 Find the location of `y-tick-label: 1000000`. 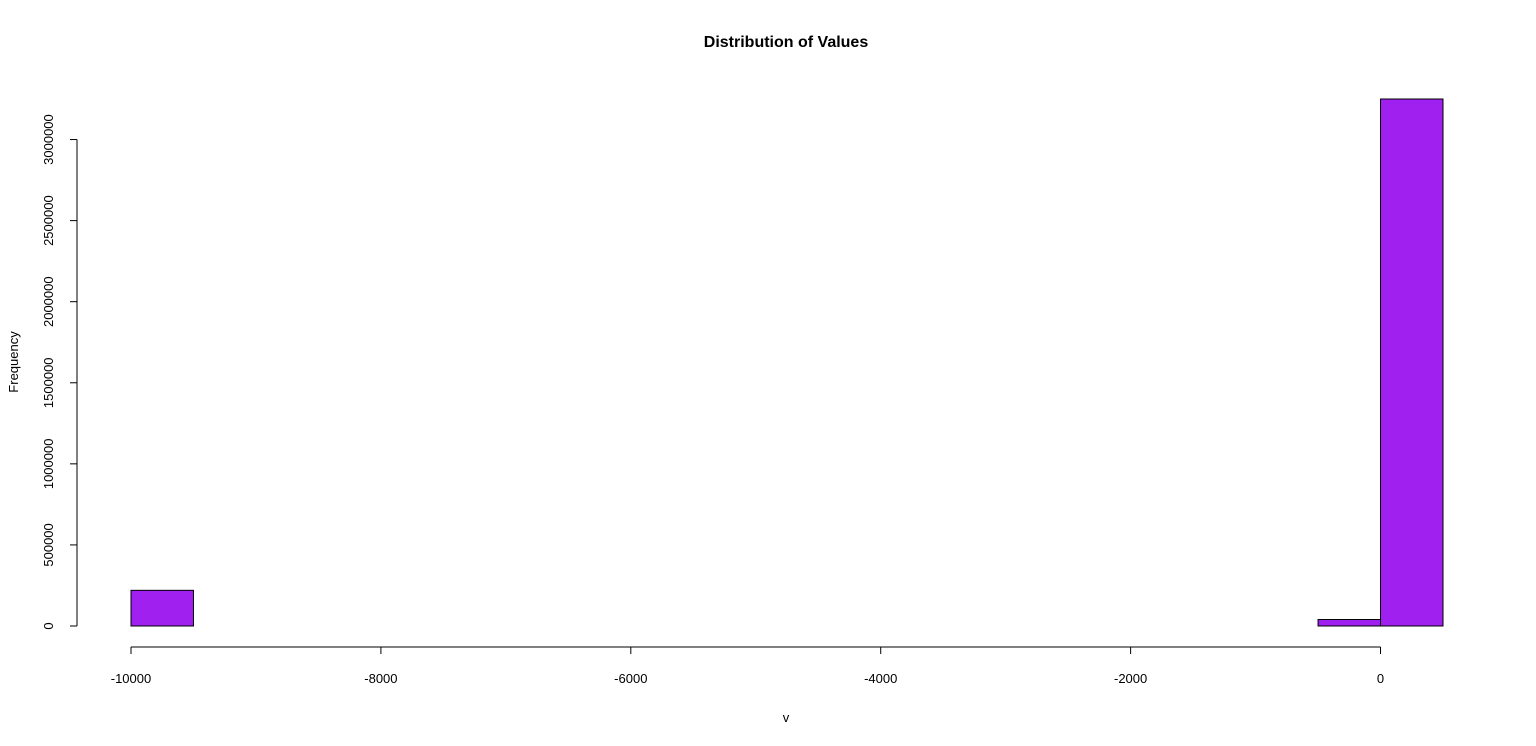

y-tick-label: 1000000 is located at coordinates (48, 464).